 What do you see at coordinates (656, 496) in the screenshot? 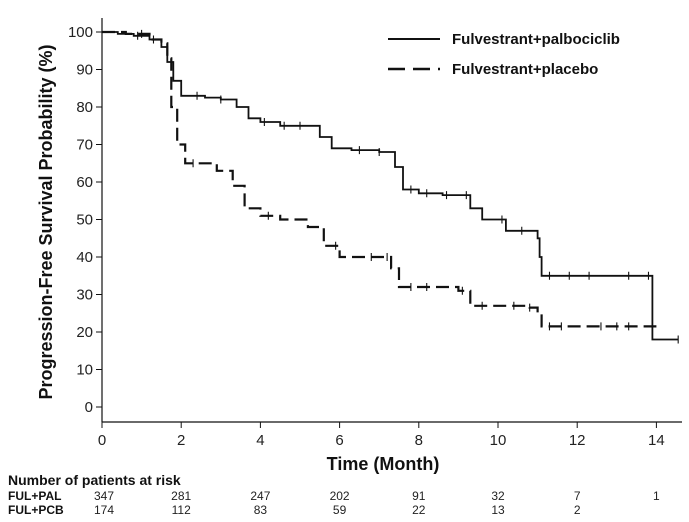
I see `at-risk-value: 1` at bounding box center [656, 496].